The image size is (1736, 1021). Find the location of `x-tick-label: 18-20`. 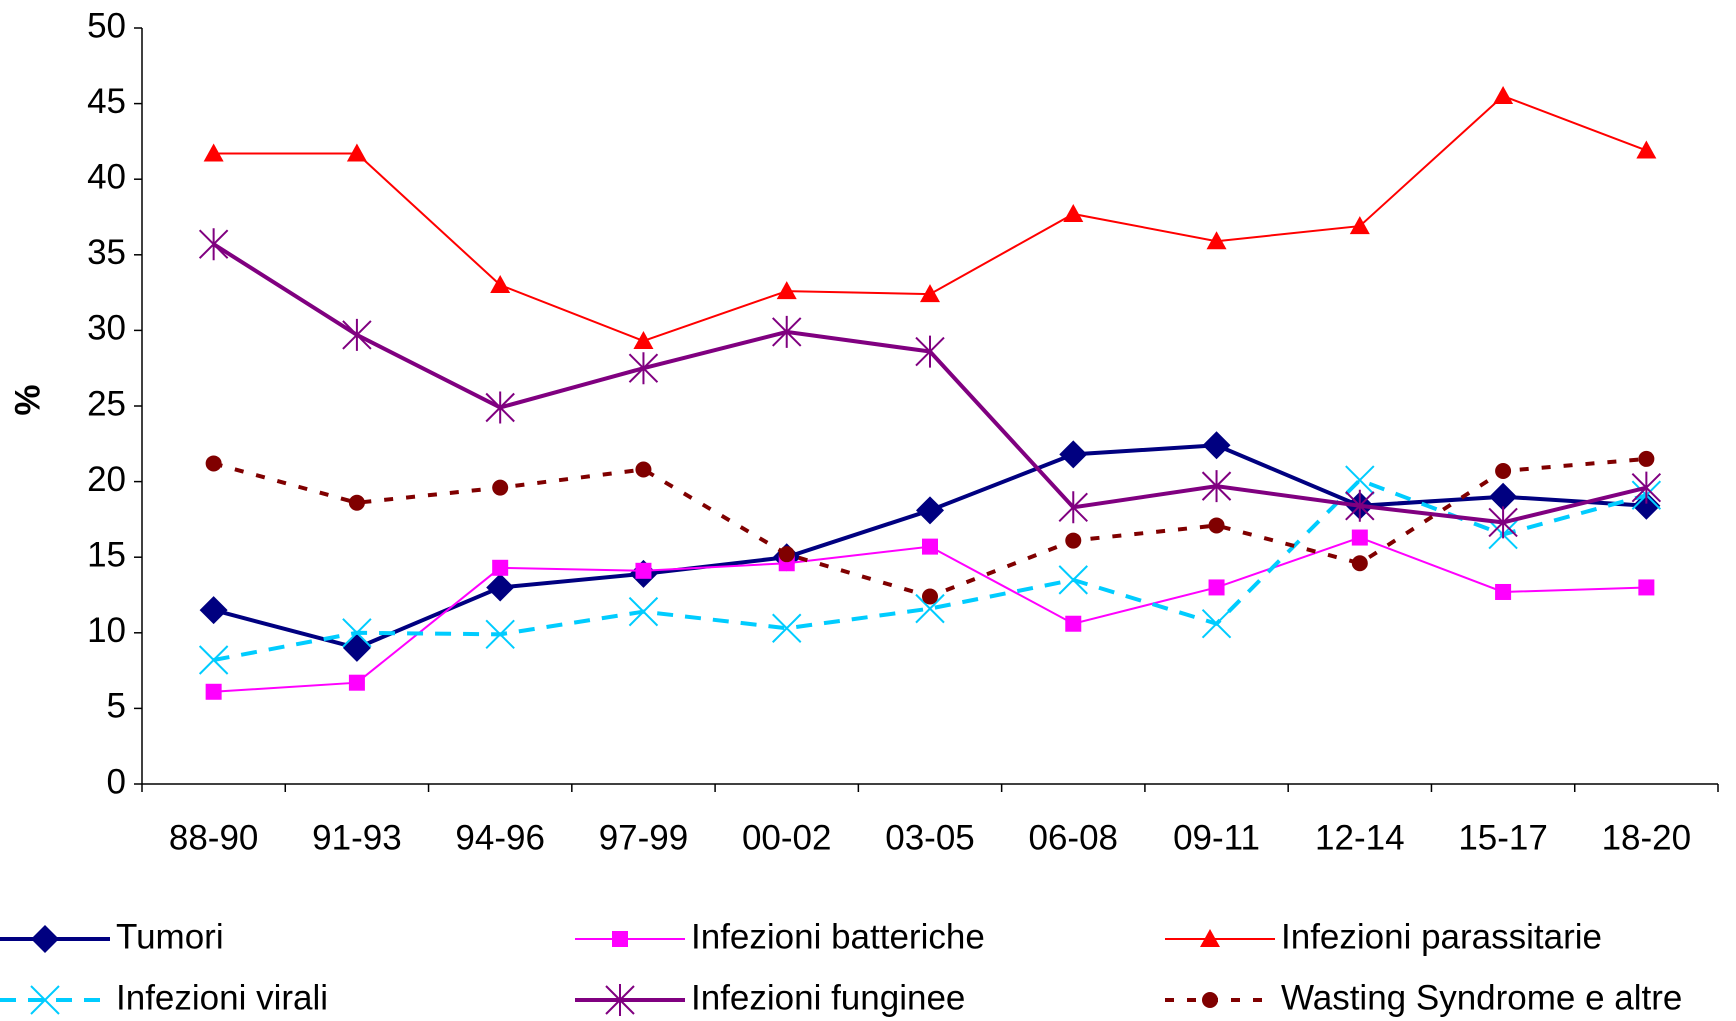

x-tick-label: 18-20 is located at coordinates (1647, 837).